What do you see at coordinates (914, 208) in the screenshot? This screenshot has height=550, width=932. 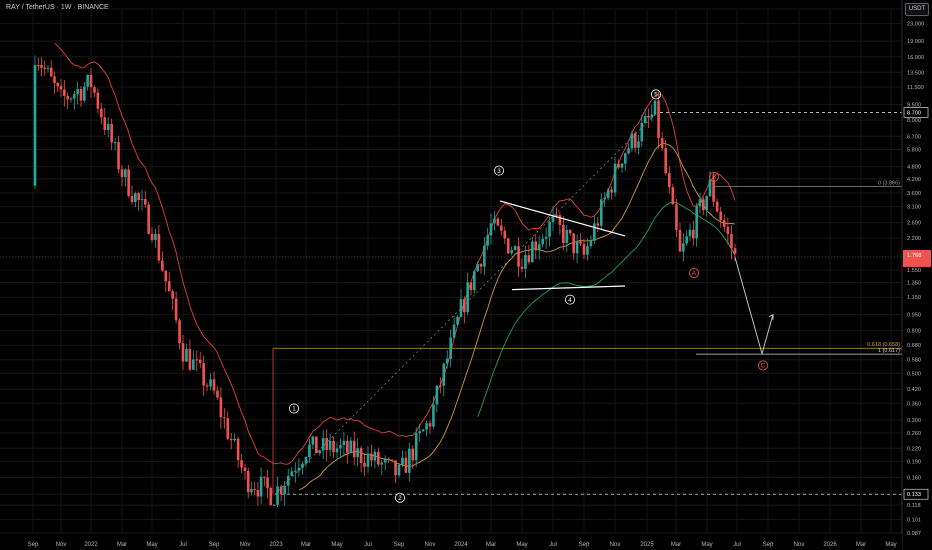 I see `y-tick-label: 3.100` at bounding box center [914, 208].